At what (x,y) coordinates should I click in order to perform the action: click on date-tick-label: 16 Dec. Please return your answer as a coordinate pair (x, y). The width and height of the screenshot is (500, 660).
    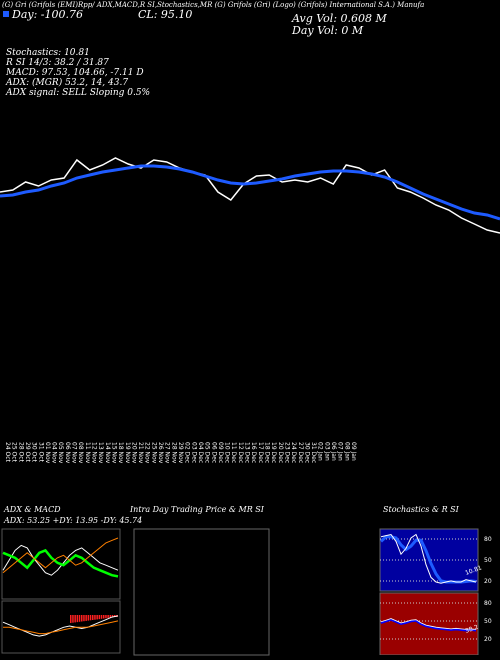
    Looking at the image, I should click on (253, 452).